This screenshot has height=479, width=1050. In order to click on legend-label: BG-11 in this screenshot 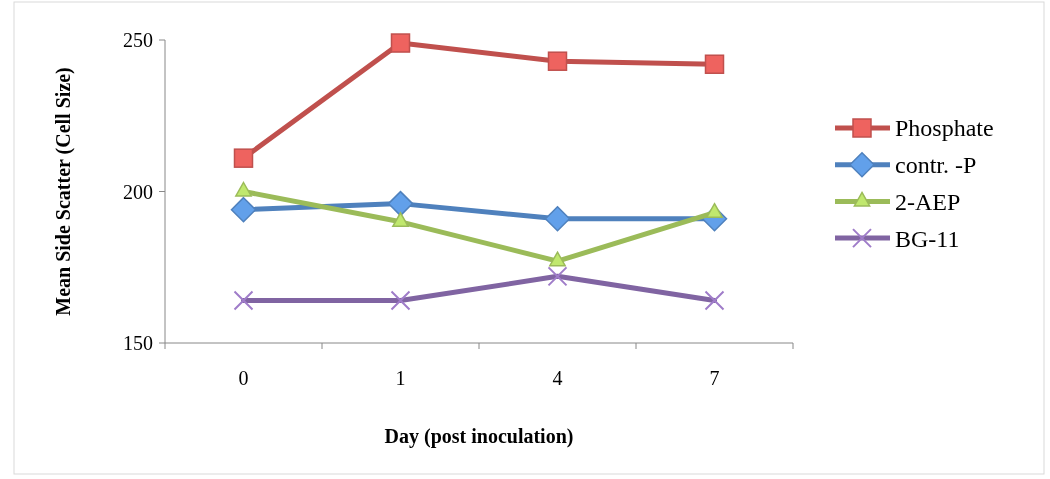, I will do `click(927, 238)`.